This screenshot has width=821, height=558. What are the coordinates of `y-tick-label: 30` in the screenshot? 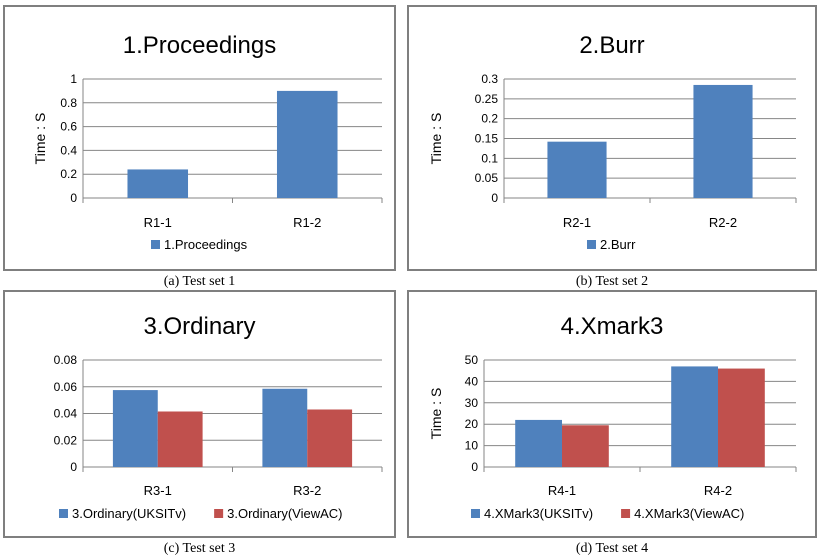 It's located at (472, 403).